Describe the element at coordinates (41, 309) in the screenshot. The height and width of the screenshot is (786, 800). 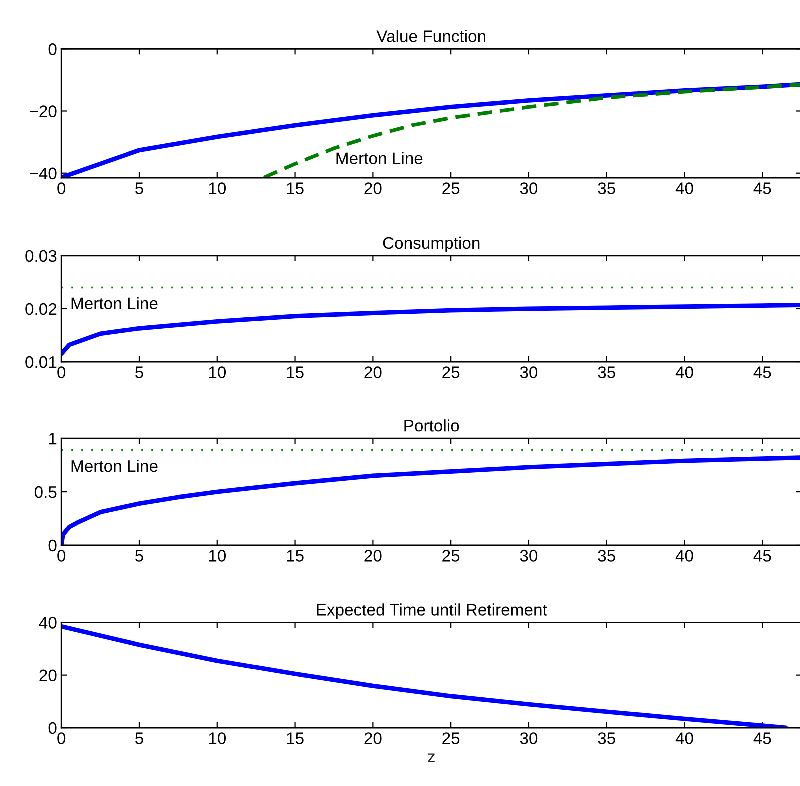
I see `y-tick-label: 0.02` at that location.